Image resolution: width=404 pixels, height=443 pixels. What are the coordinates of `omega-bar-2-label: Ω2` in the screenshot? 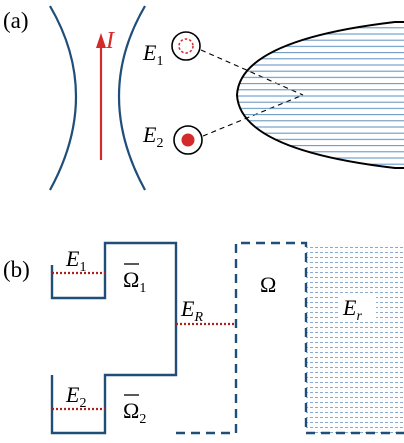 It's located at (134, 410).